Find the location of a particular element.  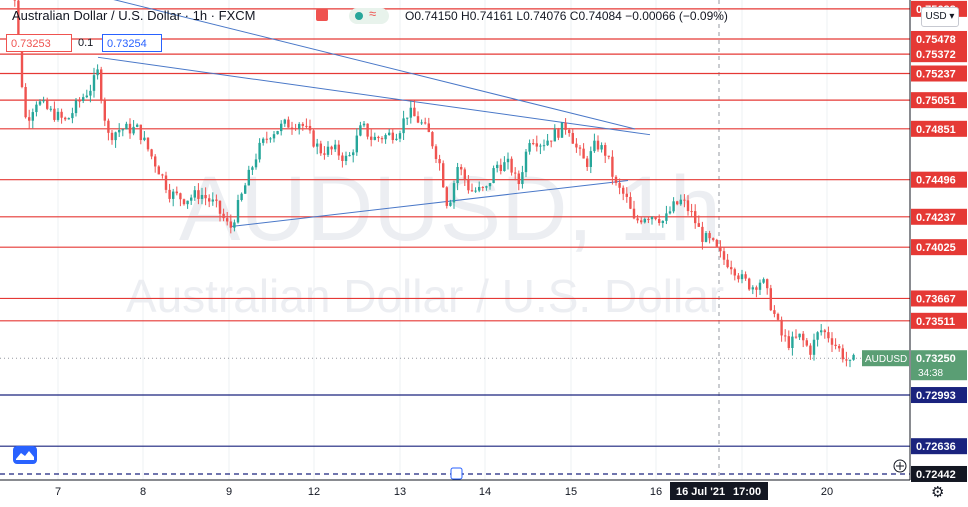

settings-gear-icon: ⚙ is located at coordinates (938, 492).